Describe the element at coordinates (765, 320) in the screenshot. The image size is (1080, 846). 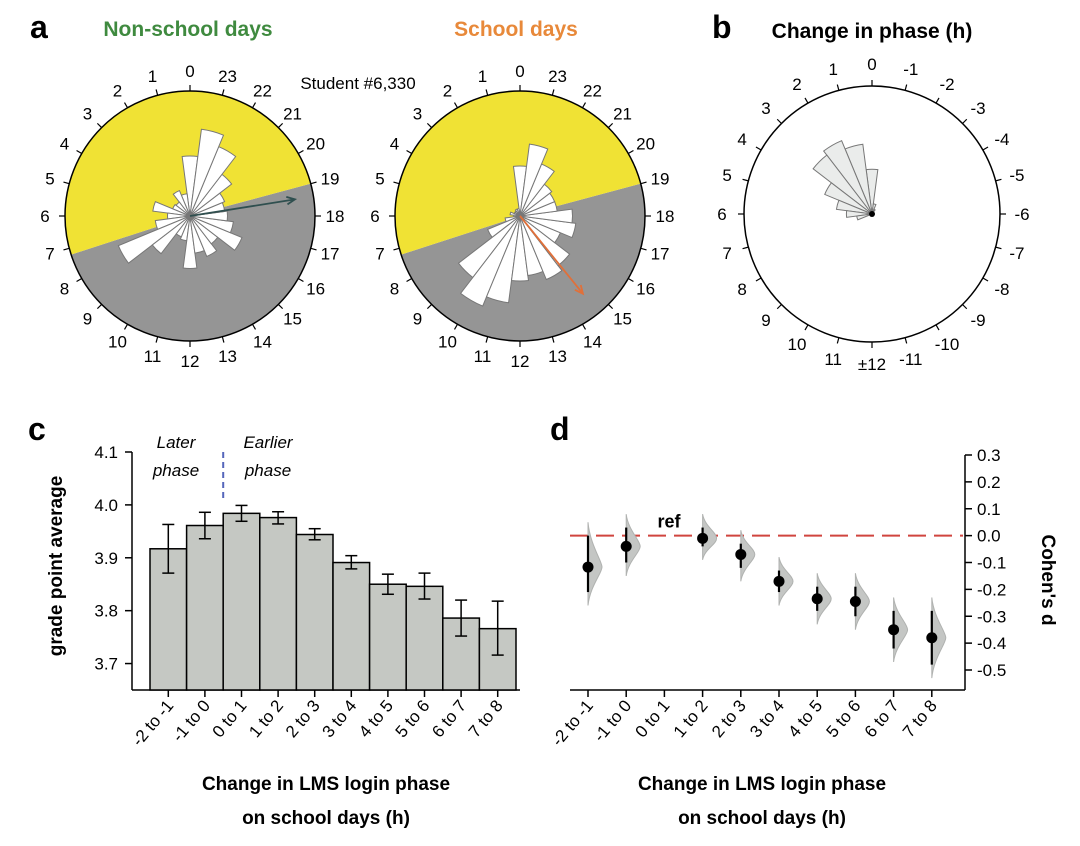
I see `phase-label: 9` at that location.